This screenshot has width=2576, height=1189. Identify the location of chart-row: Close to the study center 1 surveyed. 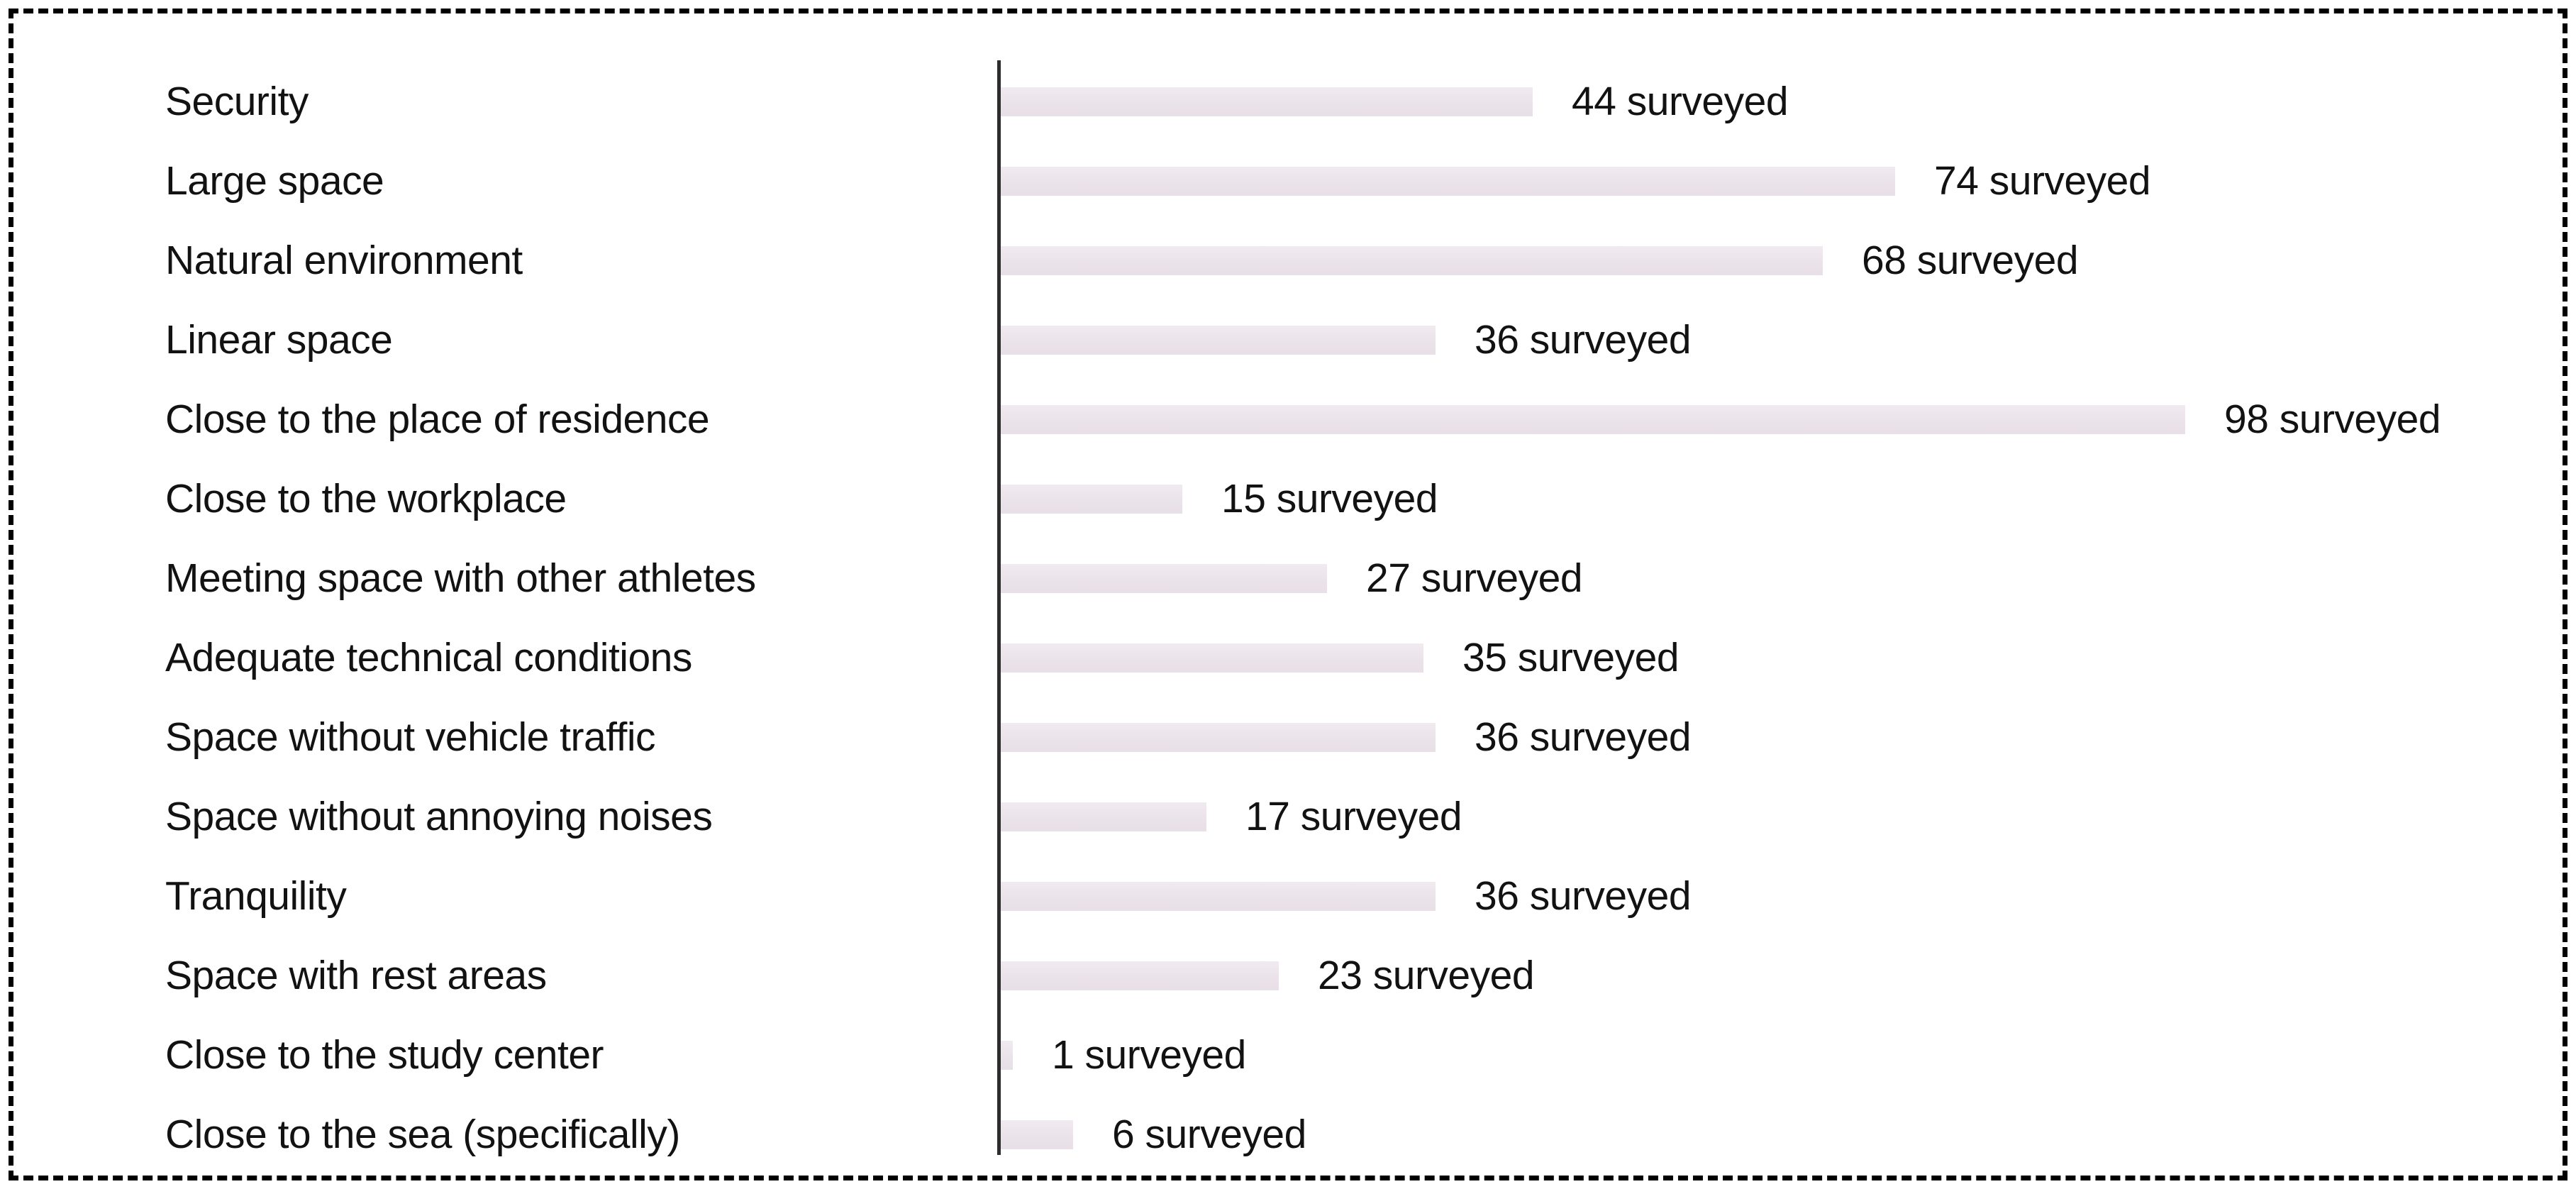
(1288, 1055).